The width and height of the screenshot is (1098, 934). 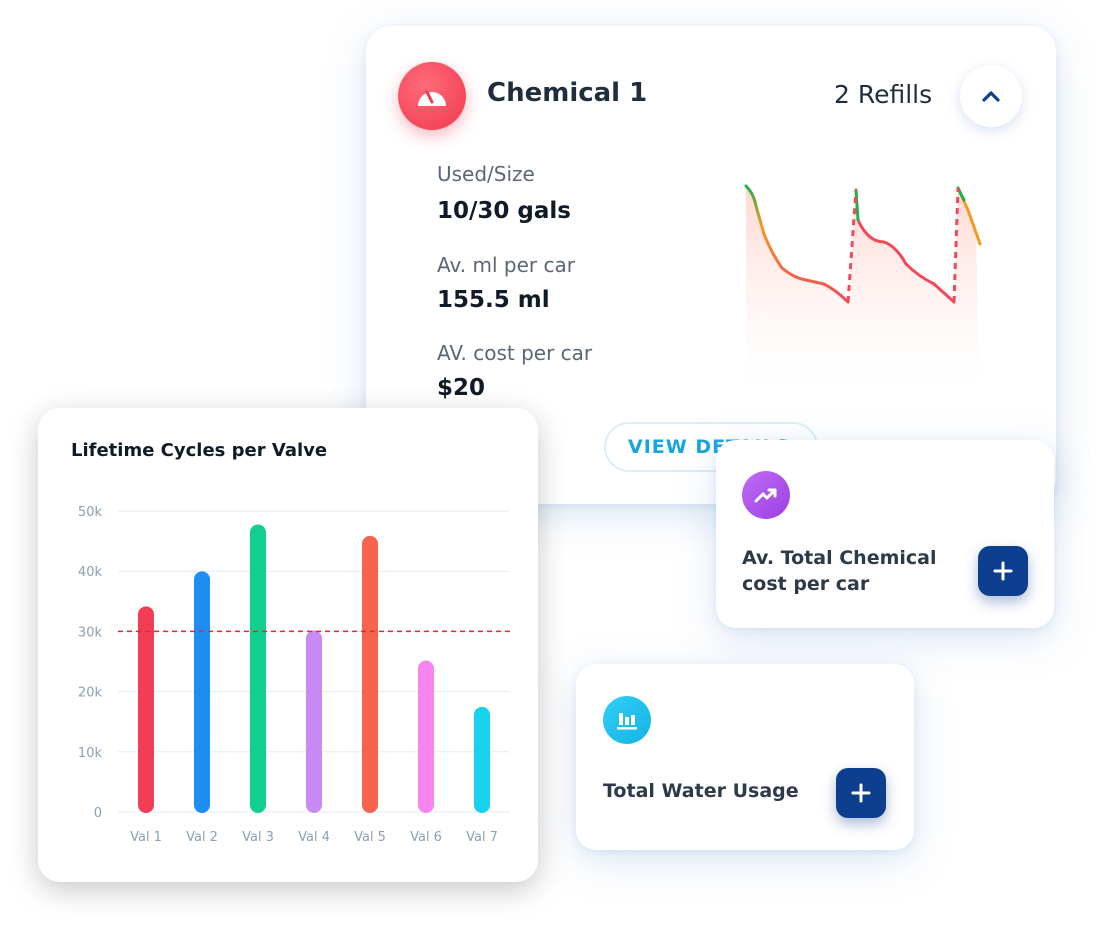 I want to click on chart-title: Lifetime Cycles per Valve, so click(x=199, y=450).